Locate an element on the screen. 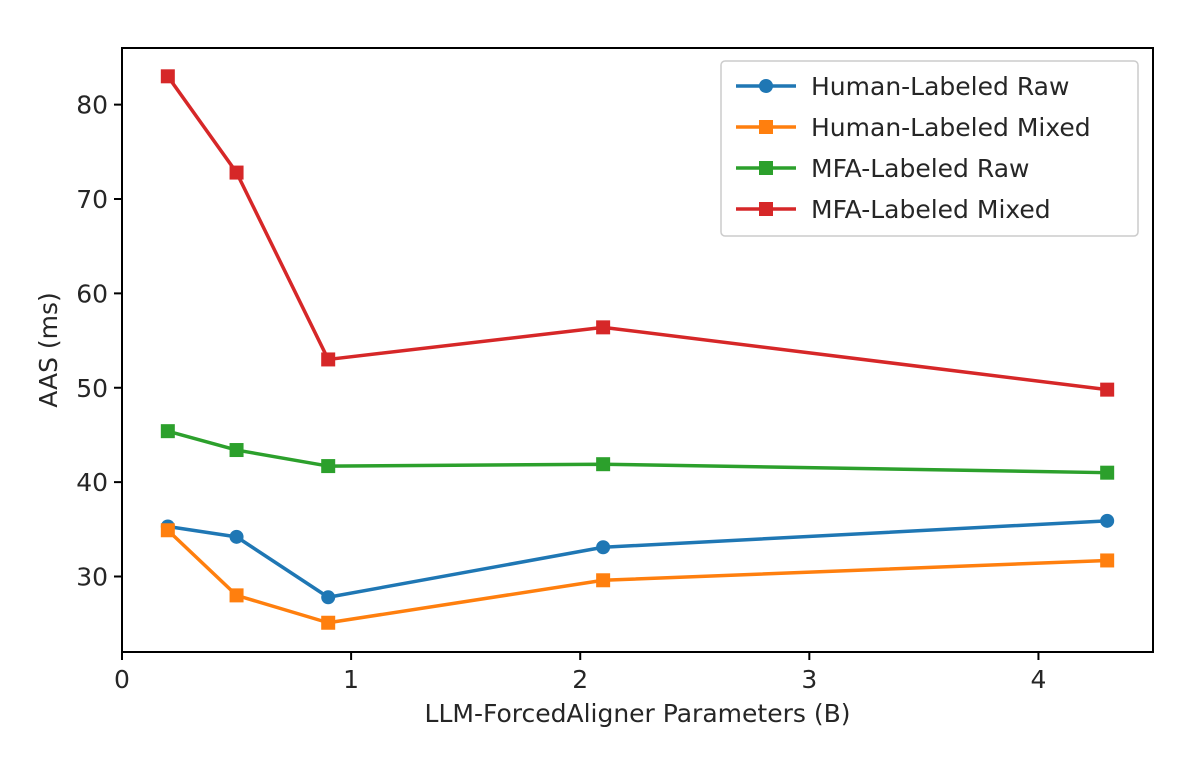  x-axis-label: LLM-ForcedAligner Parameters (B) is located at coordinates (638, 713).